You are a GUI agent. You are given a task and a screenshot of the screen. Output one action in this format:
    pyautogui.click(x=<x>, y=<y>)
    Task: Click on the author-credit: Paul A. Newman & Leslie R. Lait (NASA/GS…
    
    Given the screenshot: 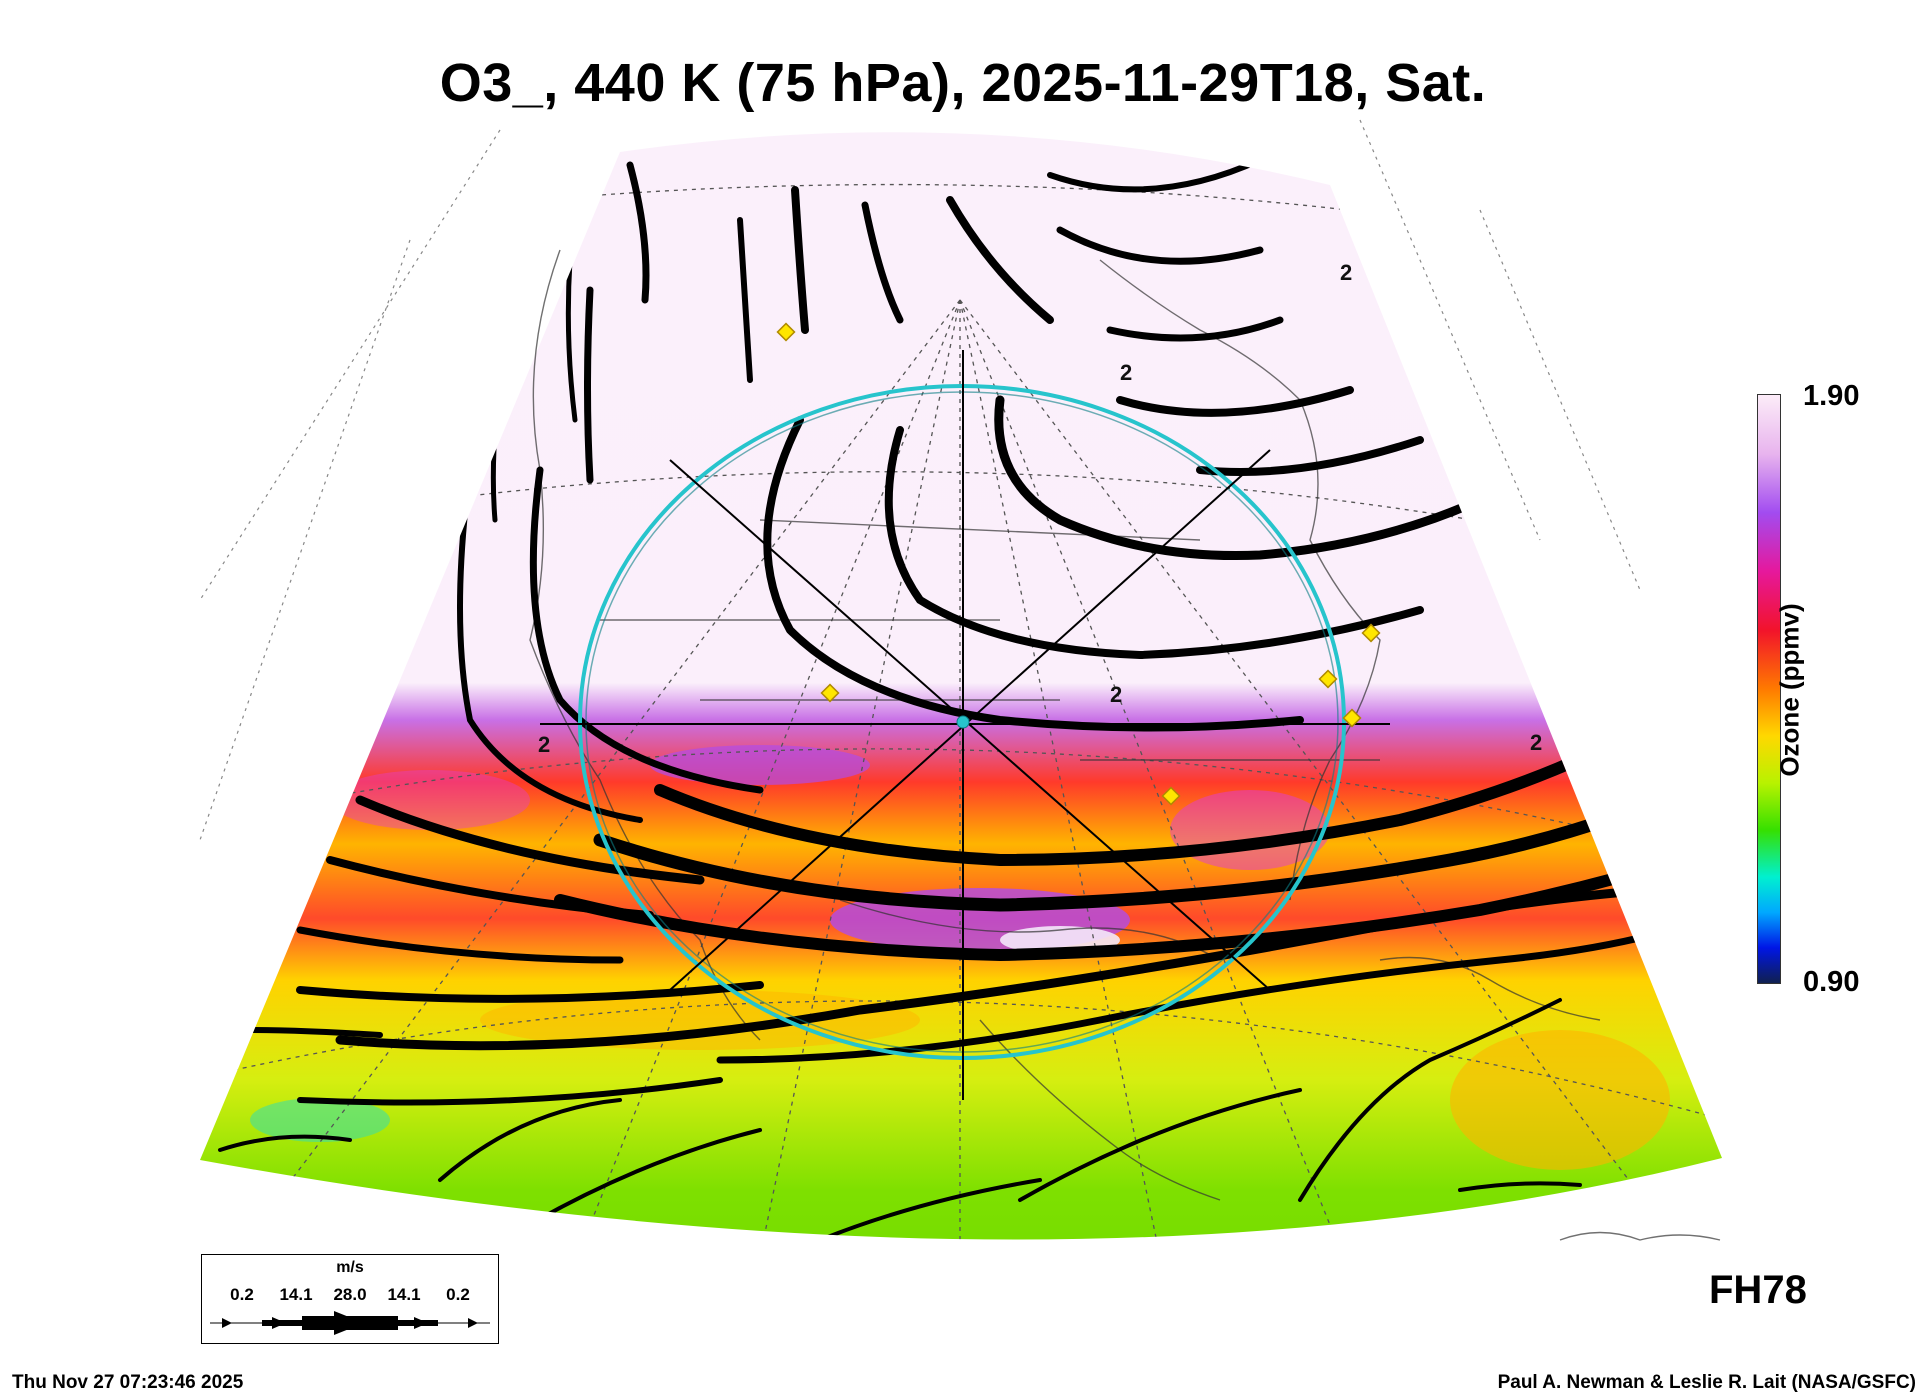 What is the action you would take?
    pyautogui.click(x=1706, y=1382)
    